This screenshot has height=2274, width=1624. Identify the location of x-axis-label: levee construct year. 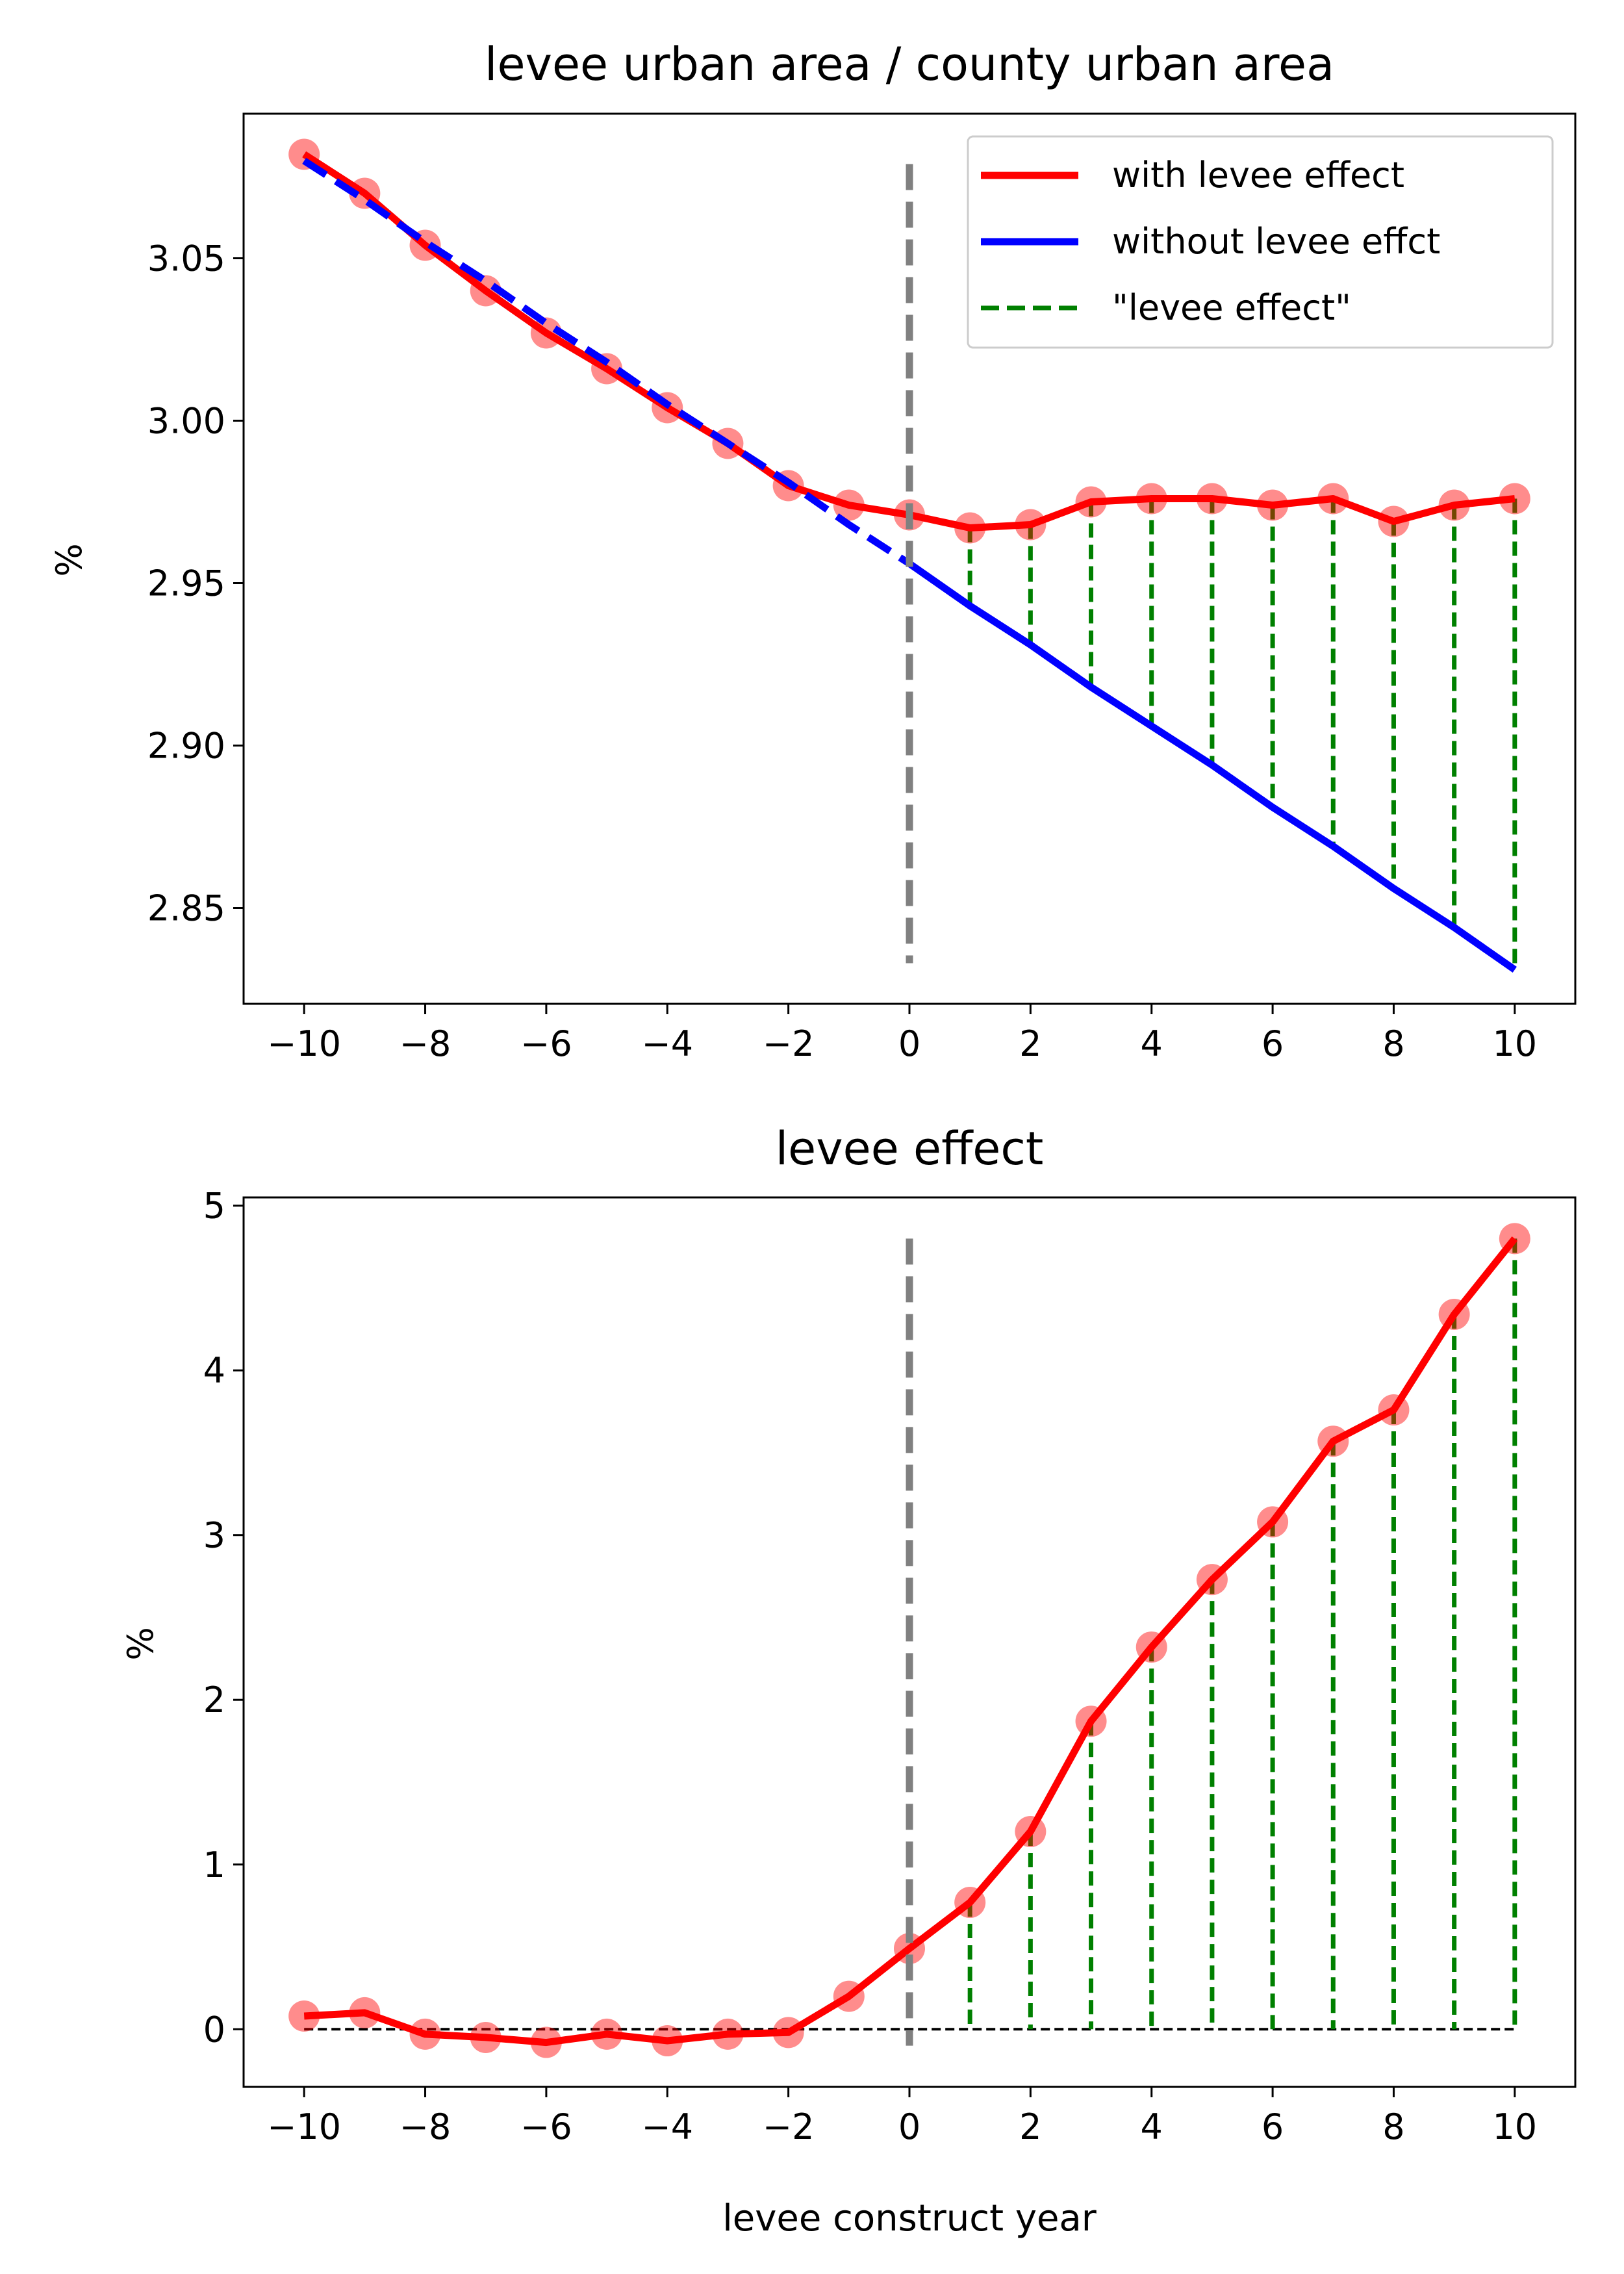
(909, 2218).